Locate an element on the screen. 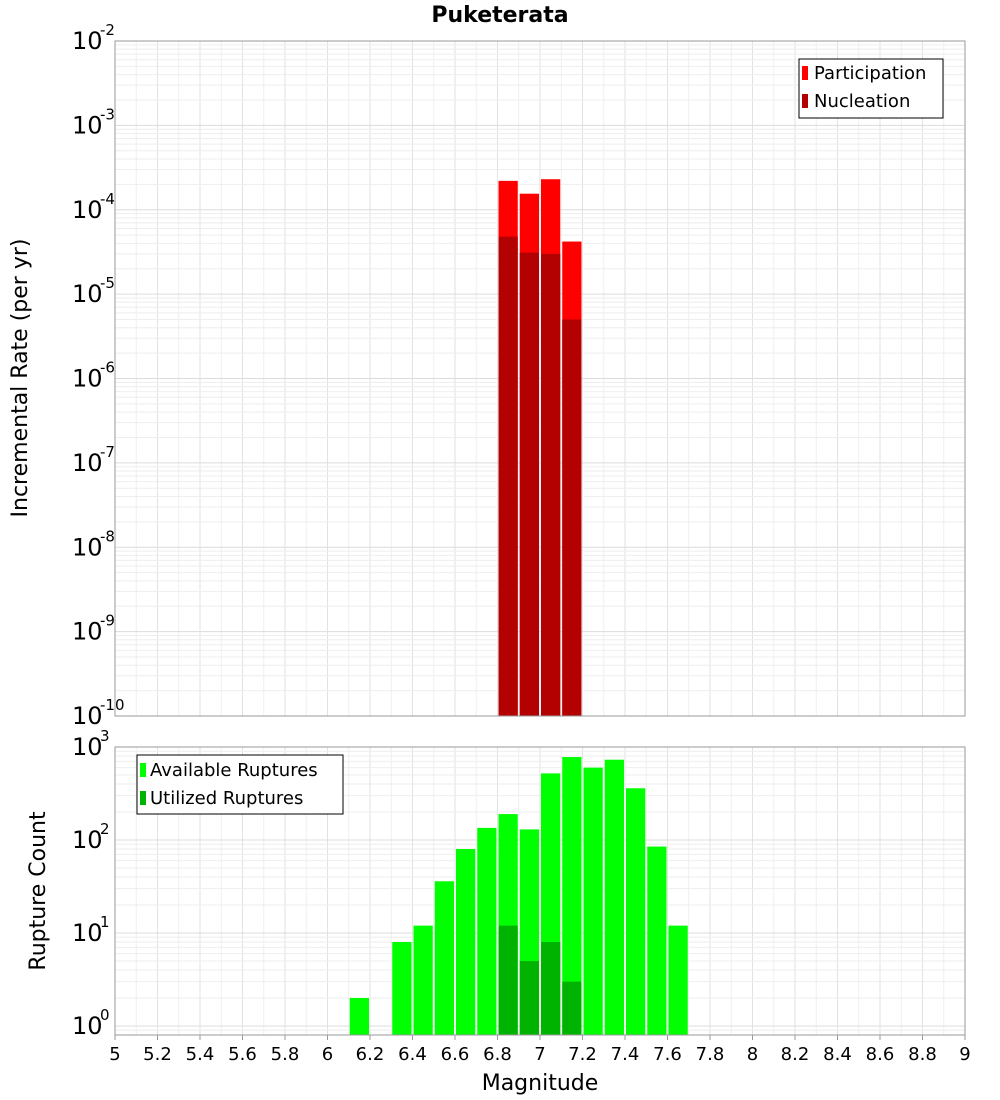  xtick-label-17: 8.4 is located at coordinates (837, 1054).